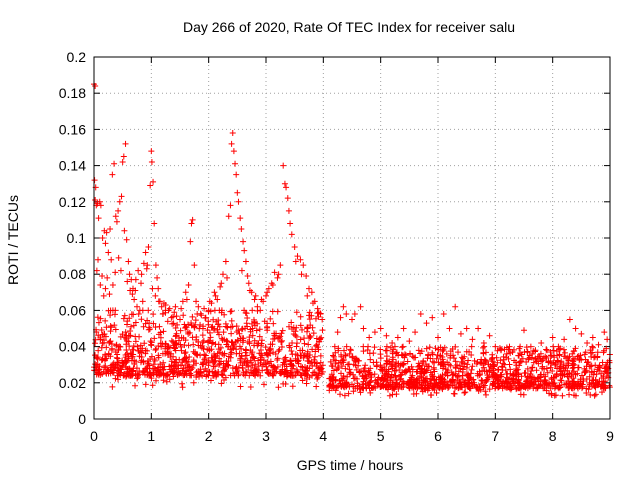  I want to click on y-tick-label: 0.1, so click(77, 238).